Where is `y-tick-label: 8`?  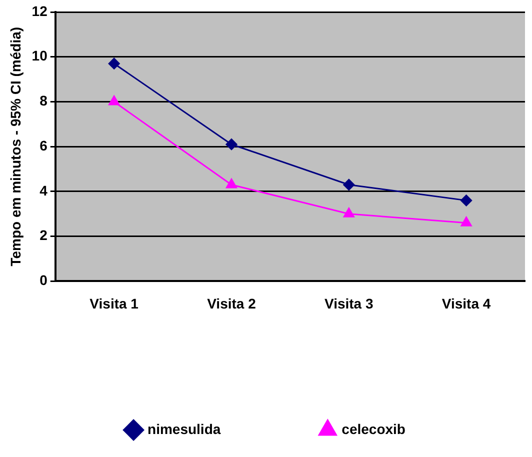 y-tick-label: 8 is located at coordinates (44, 100).